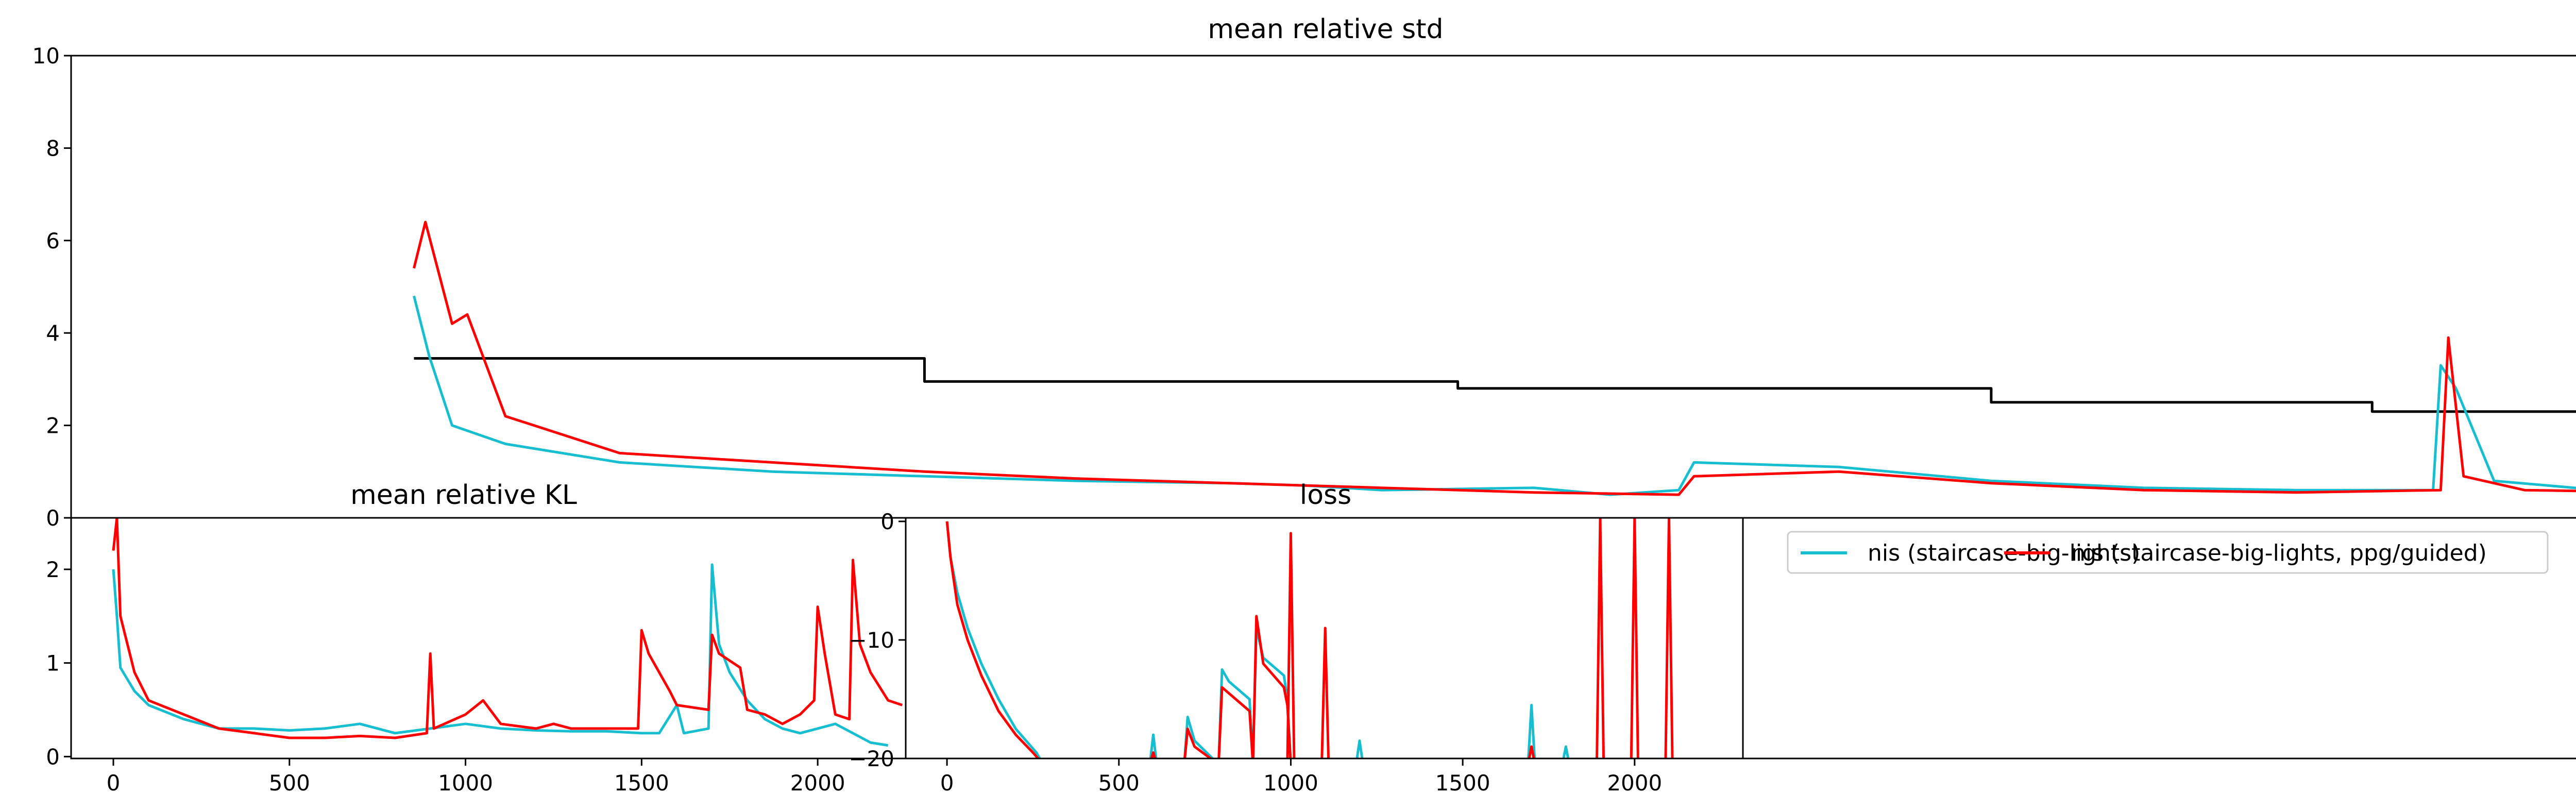 This screenshot has height=810, width=2576. What do you see at coordinates (53, 241) in the screenshot?
I see `std-ytick-label: 6` at bounding box center [53, 241].